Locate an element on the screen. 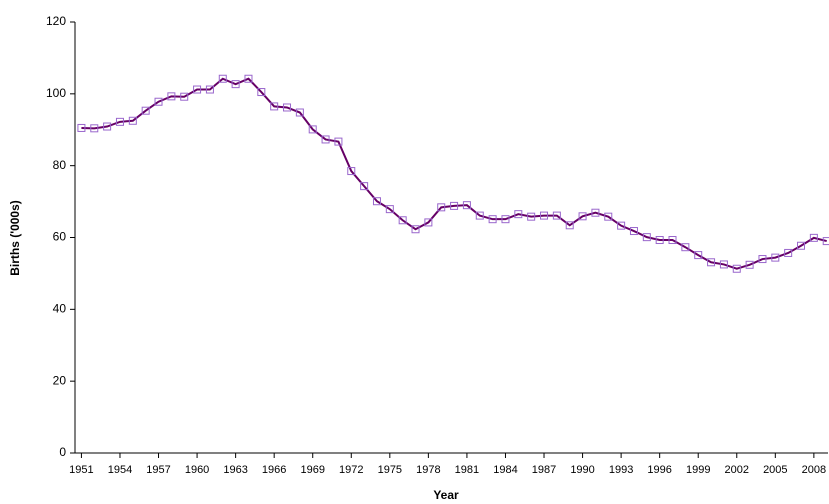  x-tick-label: 1960 is located at coordinates (197, 470).